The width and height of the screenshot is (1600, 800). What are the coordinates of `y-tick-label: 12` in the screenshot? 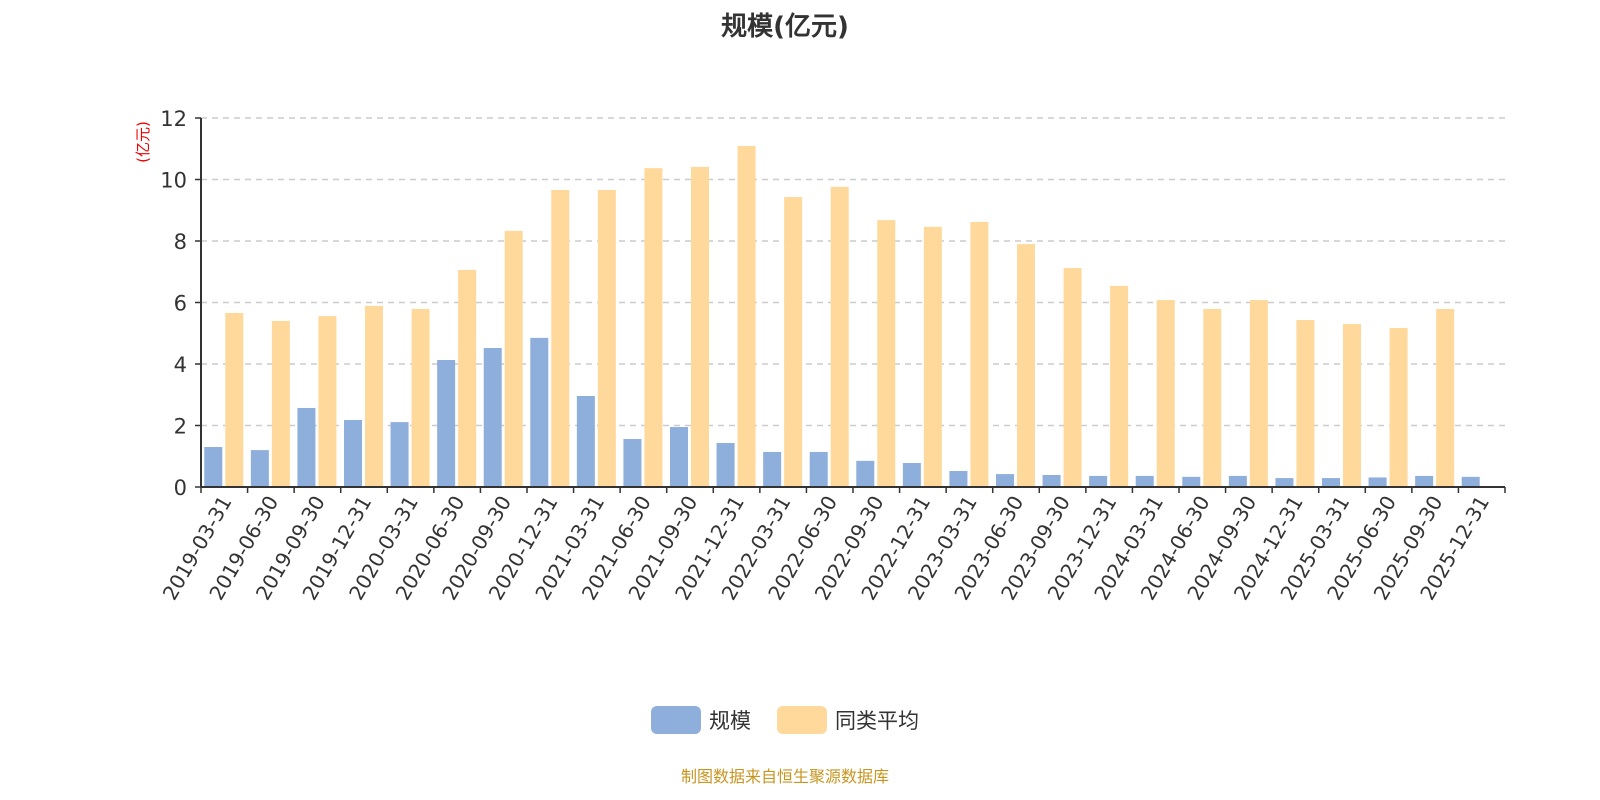 It's located at (173, 119).